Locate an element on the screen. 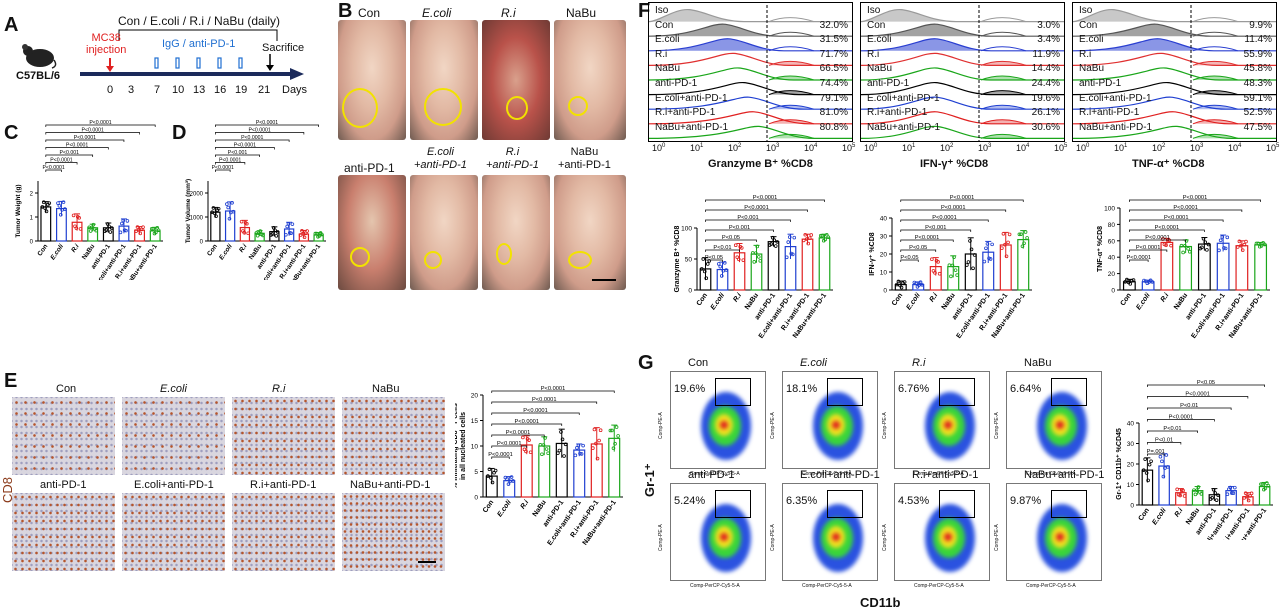 The width and height of the screenshot is (1280, 614). ihc-tile is located at coordinates (173, 532).